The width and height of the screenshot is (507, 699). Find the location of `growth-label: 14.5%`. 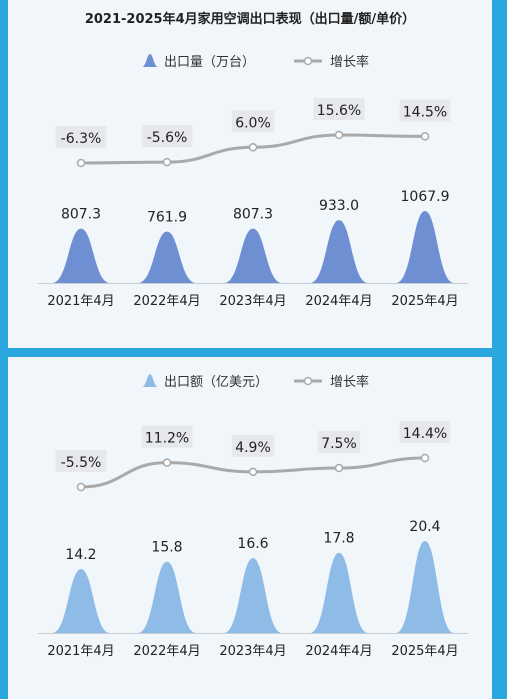

growth-label: 14.5% is located at coordinates (425, 112).